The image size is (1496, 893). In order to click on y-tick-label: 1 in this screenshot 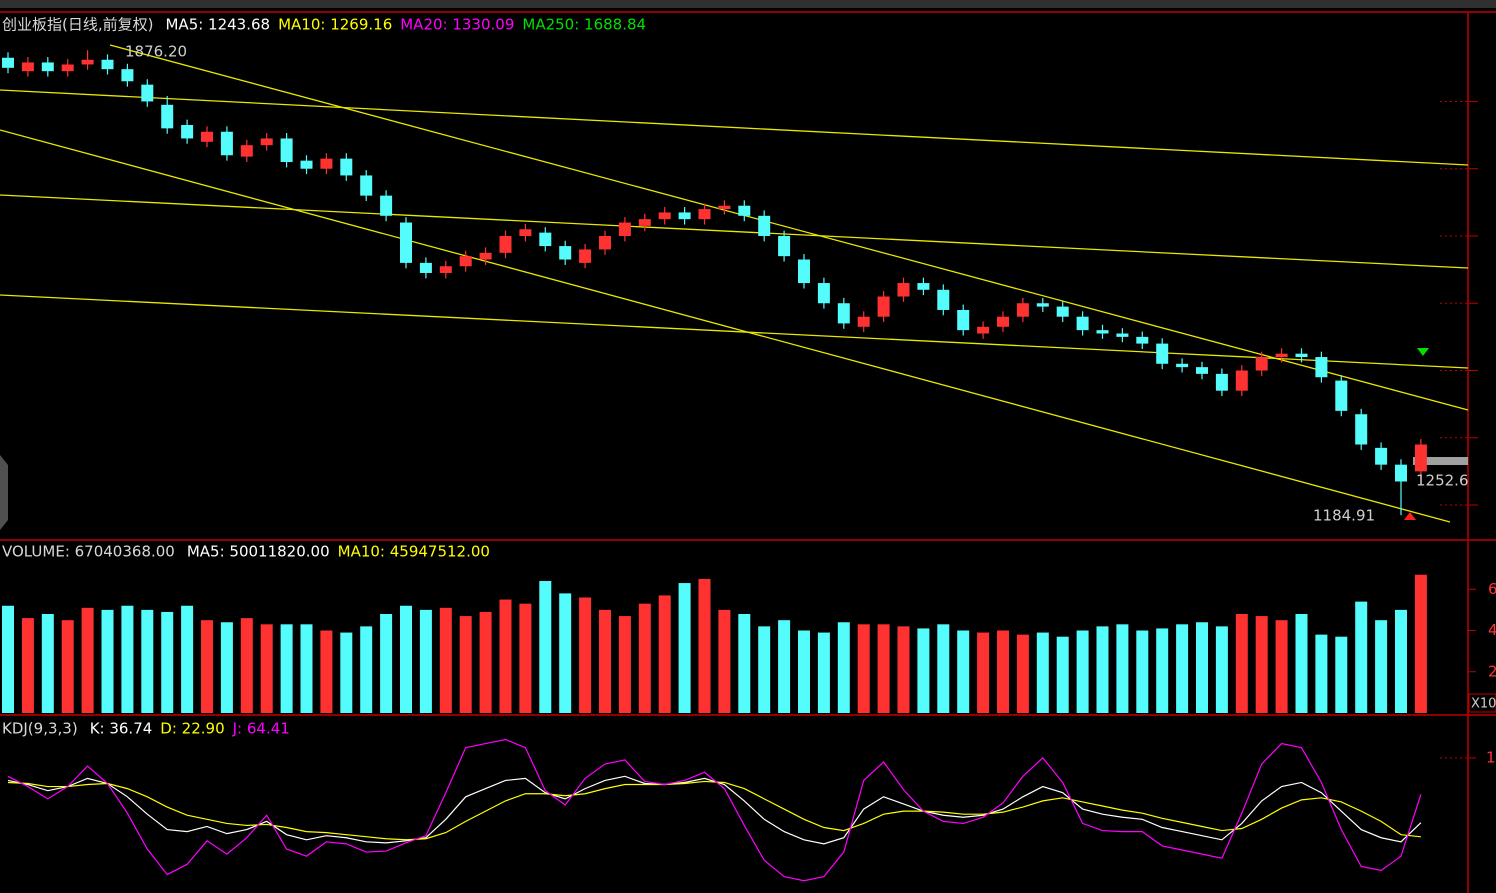, I will do `click(1491, 757)`.